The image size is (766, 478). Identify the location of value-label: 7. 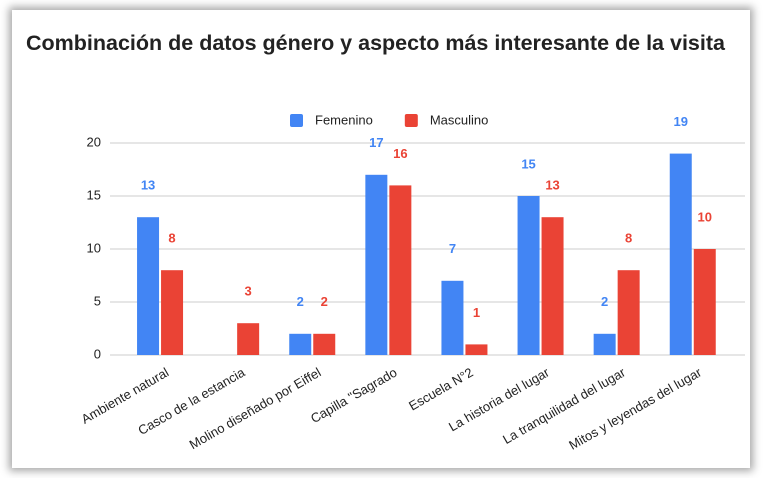
(452, 248).